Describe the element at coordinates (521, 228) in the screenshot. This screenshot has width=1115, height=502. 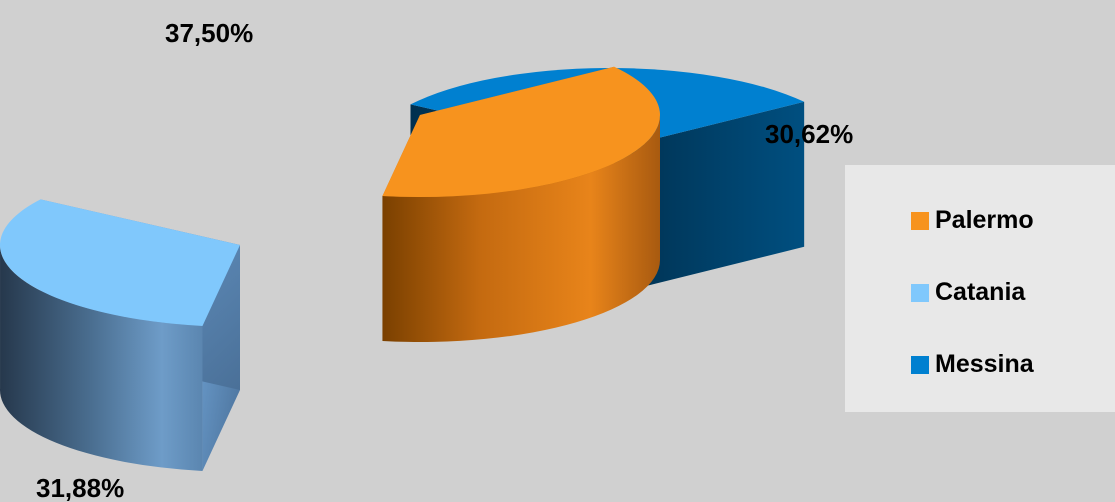
I see `pie-slice-palermo-side` at that location.